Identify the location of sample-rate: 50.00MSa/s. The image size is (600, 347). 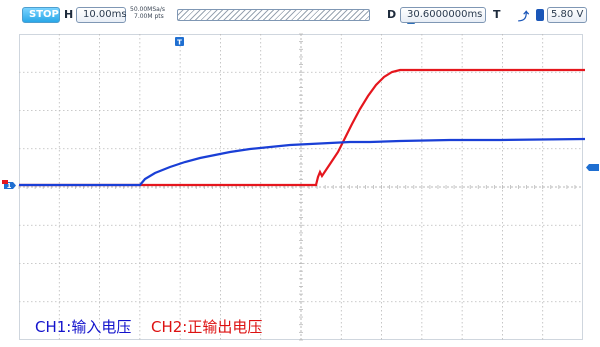
(147, 9).